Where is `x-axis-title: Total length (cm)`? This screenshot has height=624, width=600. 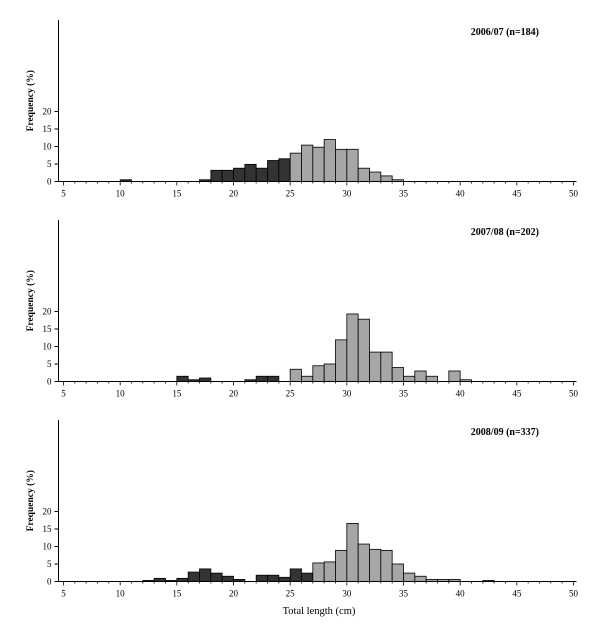 x-axis-title: Total length (cm) is located at coordinates (319, 611).